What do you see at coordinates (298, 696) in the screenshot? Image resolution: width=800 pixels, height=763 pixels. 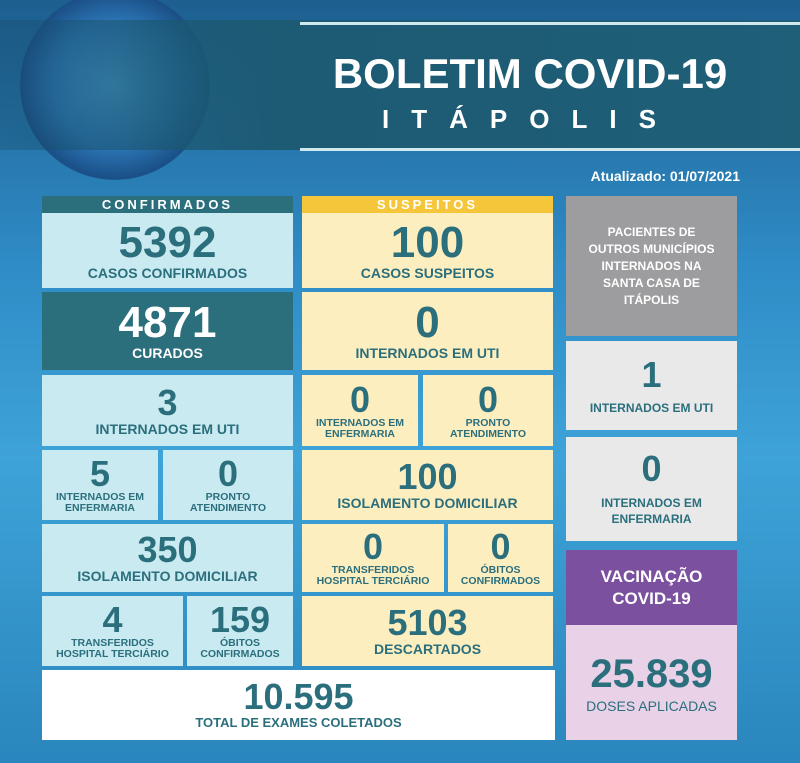 I see `value: 10.595` at bounding box center [298, 696].